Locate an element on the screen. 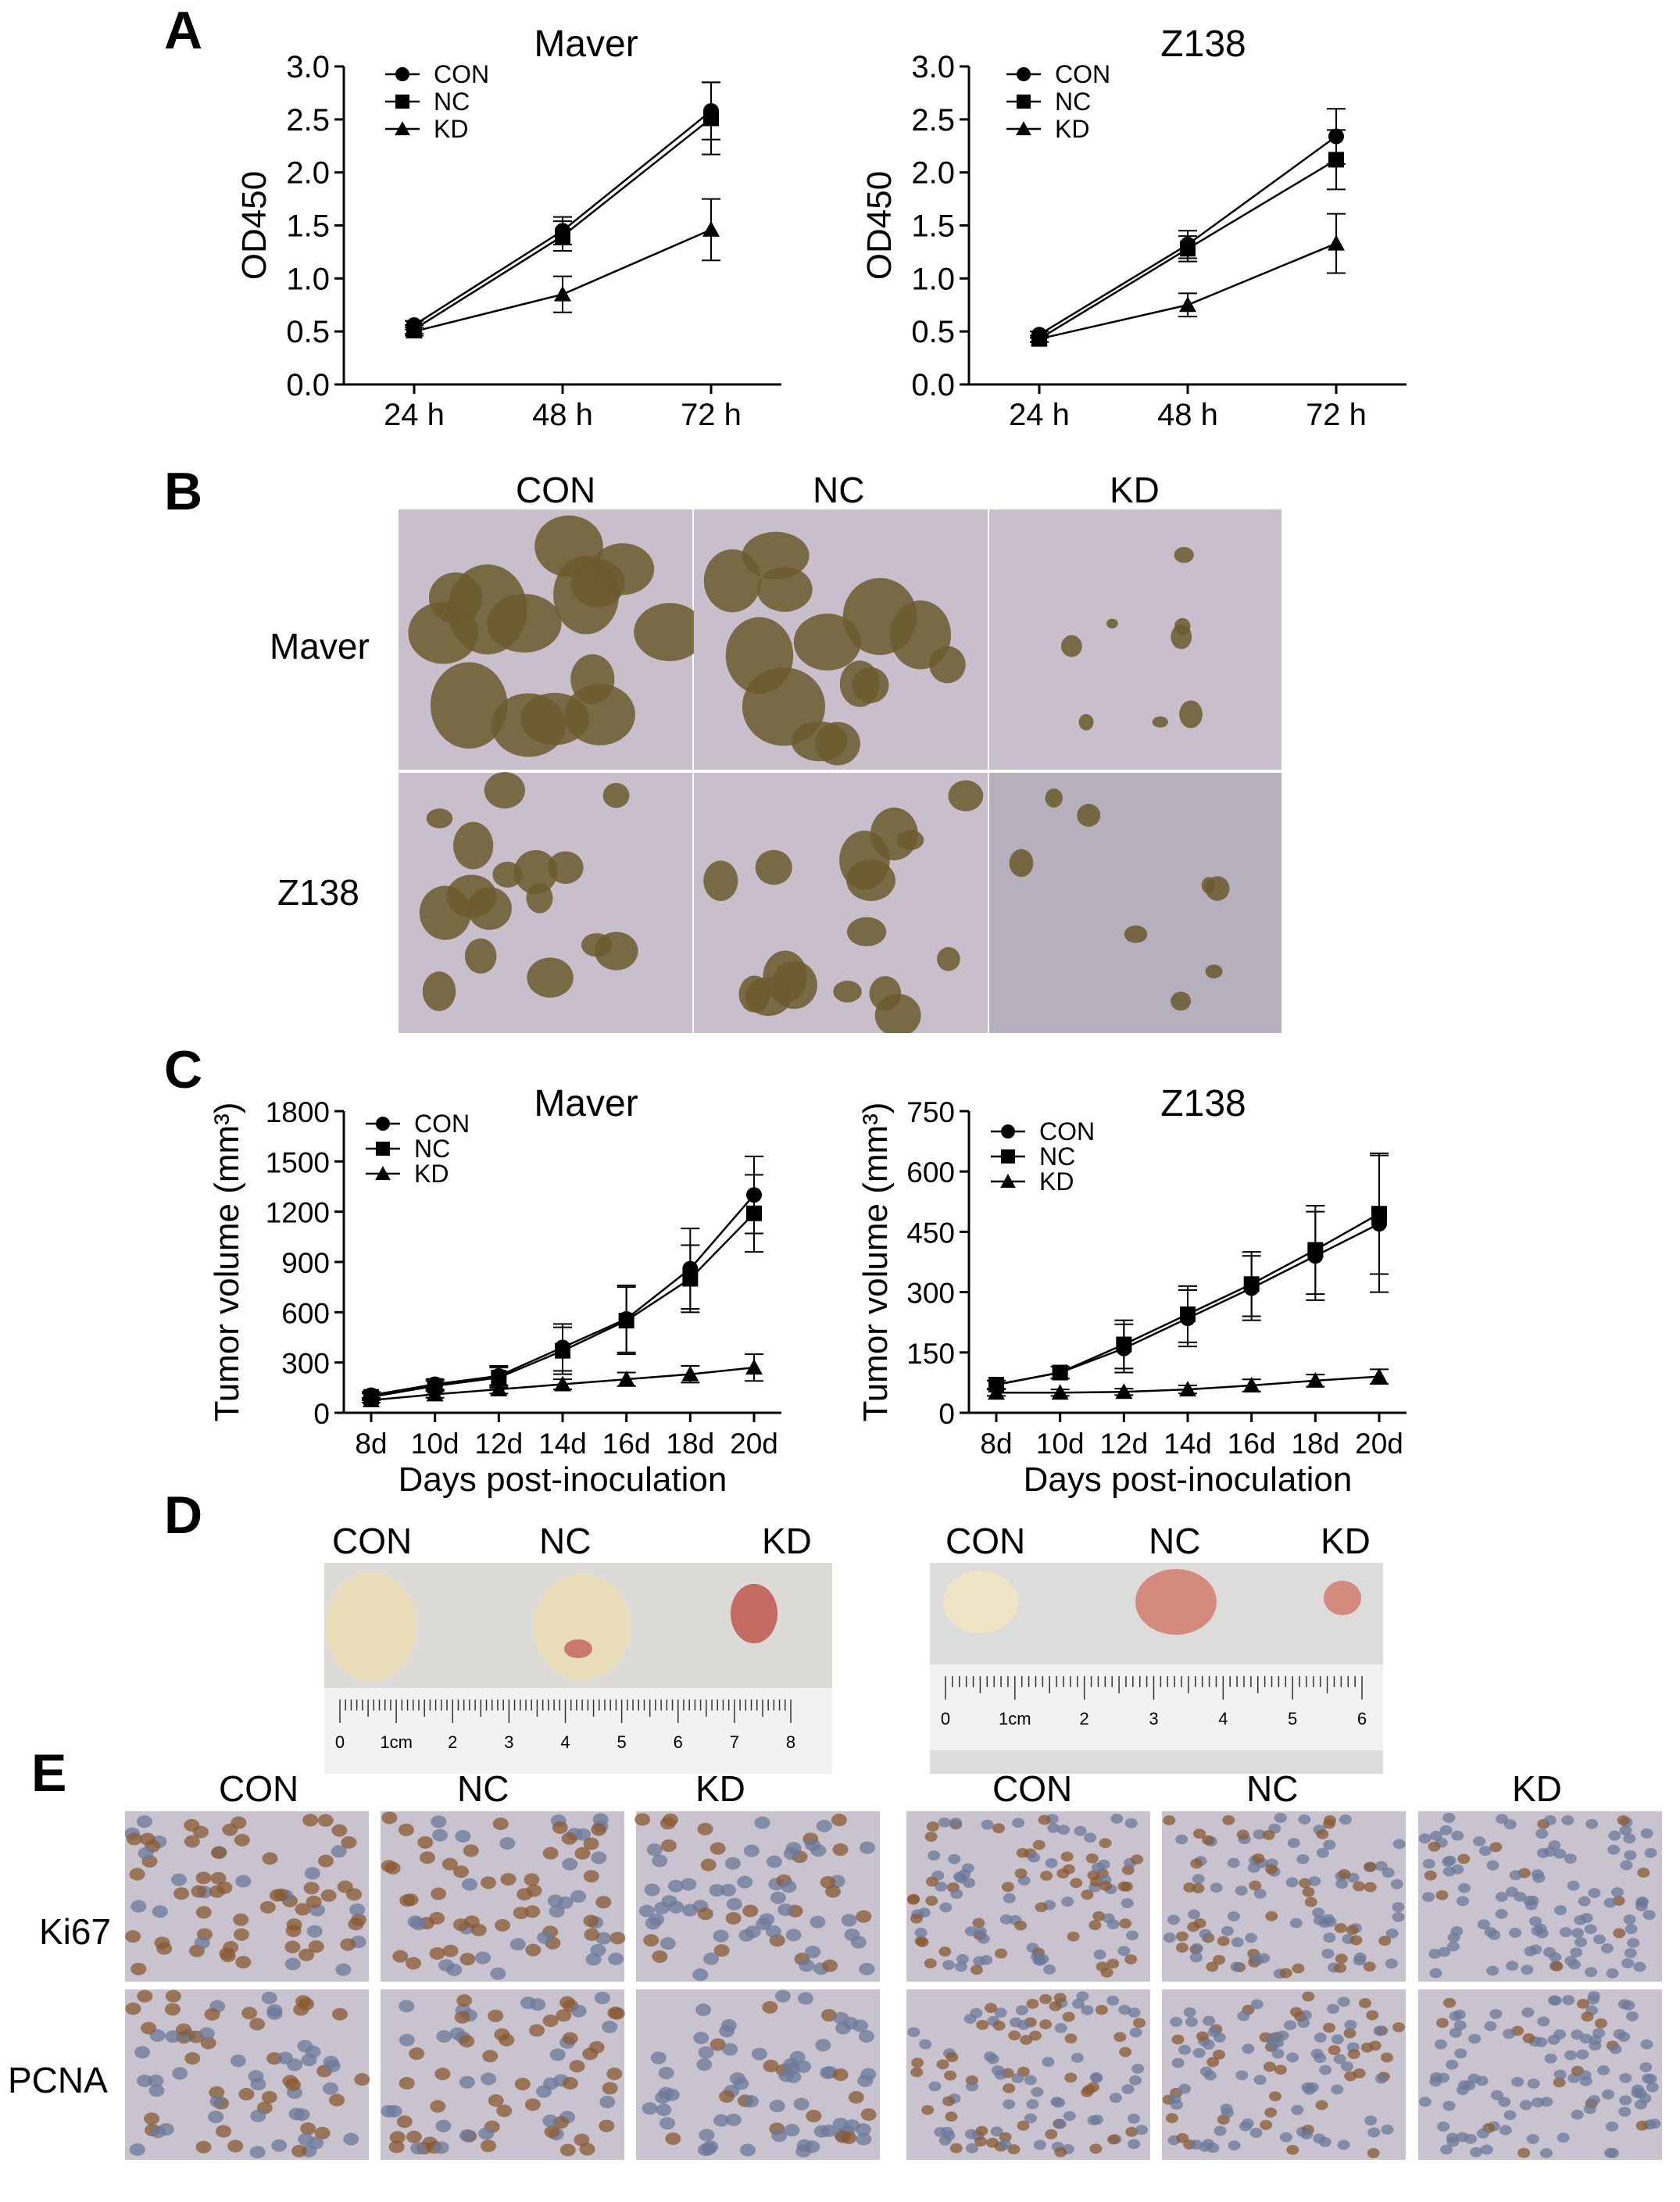 The image size is (1680, 2202). y-tick-label: 1500 is located at coordinates (298, 1162).